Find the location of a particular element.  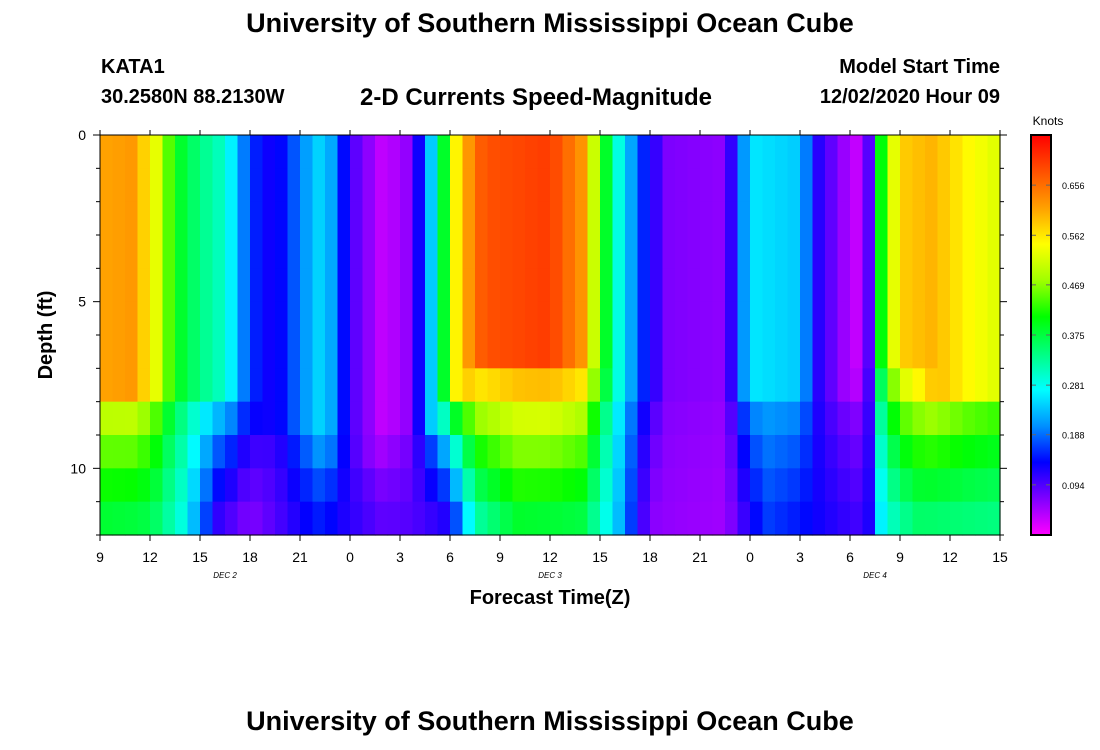

y-tick-label: 0 is located at coordinates (82, 135).